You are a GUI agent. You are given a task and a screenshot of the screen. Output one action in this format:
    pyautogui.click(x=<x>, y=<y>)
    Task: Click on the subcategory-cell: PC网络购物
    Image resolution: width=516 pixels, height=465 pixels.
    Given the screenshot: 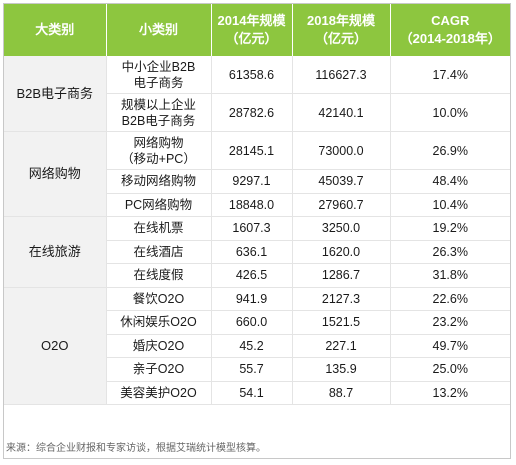 What is the action you would take?
    pyautogui.click(x=159, y=205)
    